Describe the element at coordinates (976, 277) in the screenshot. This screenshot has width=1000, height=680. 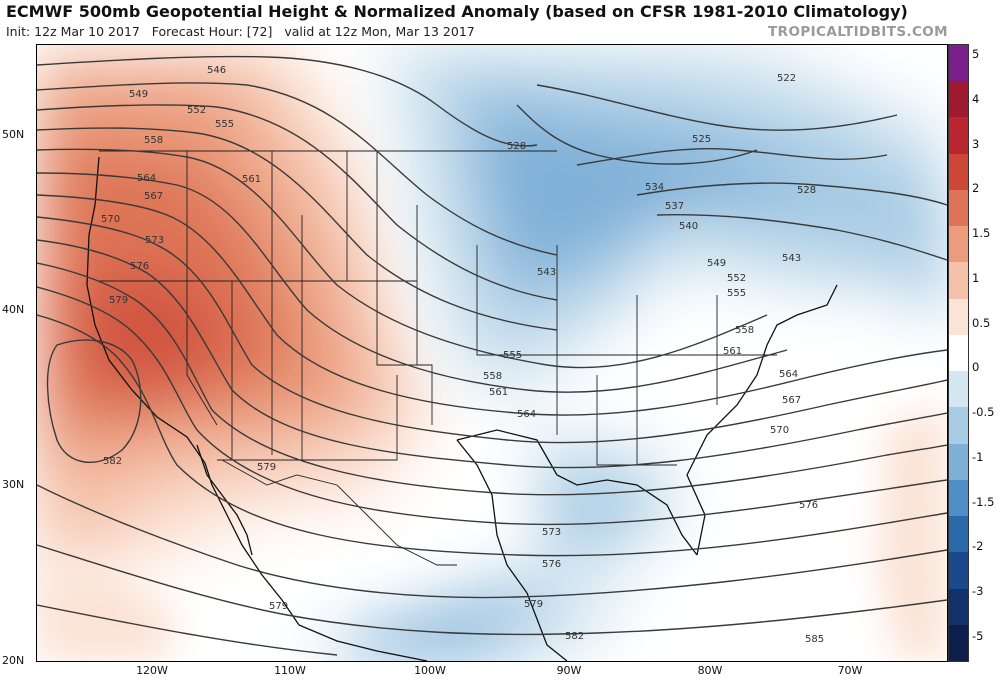
I see `colorbar-tick-label: 1` at that location.